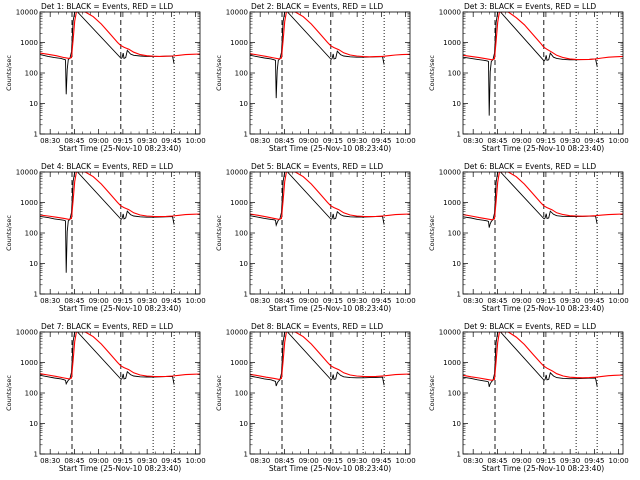 The image size is (640, 480). Describe the element at coordinates (530, 166) in the screenshot. I see `panel-title: Det 6: BLACK = Events, RED = LLD` at that location.